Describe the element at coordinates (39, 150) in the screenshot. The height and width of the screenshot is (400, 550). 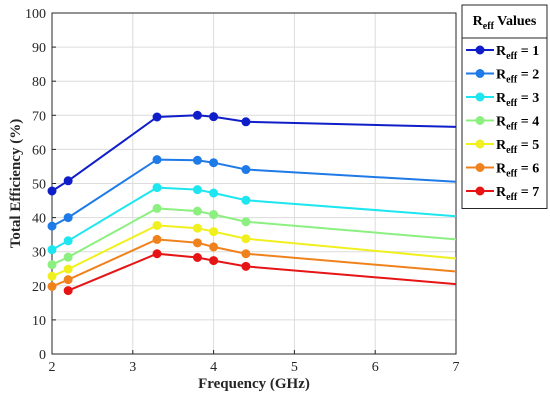
I see `y-tick-label: 60` at that location.